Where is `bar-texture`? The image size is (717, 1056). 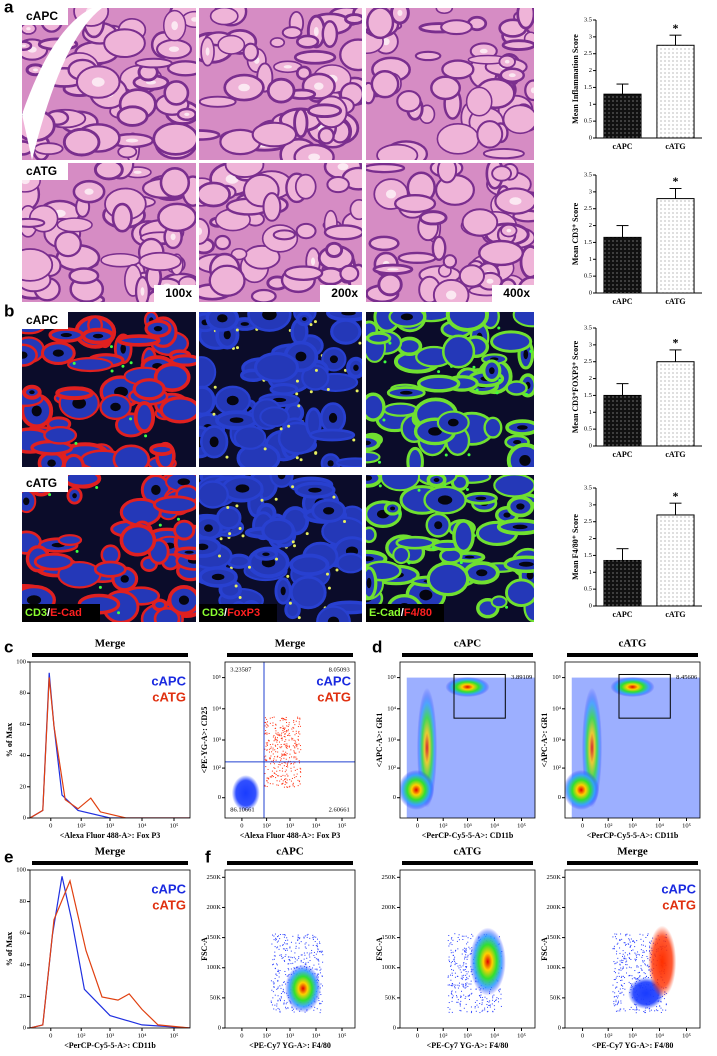
bar-texture is located at coordinates (622, 420).